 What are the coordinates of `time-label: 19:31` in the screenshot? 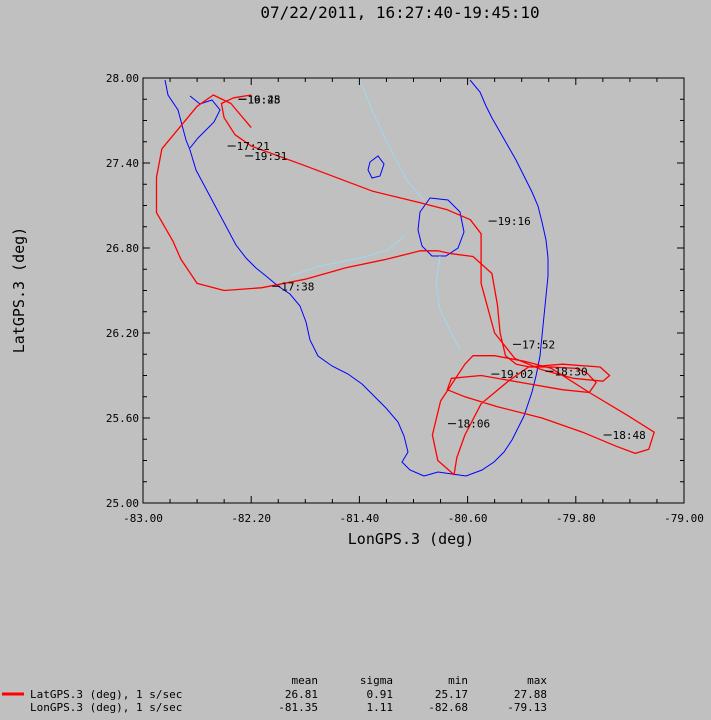 It's located at (270, 156).